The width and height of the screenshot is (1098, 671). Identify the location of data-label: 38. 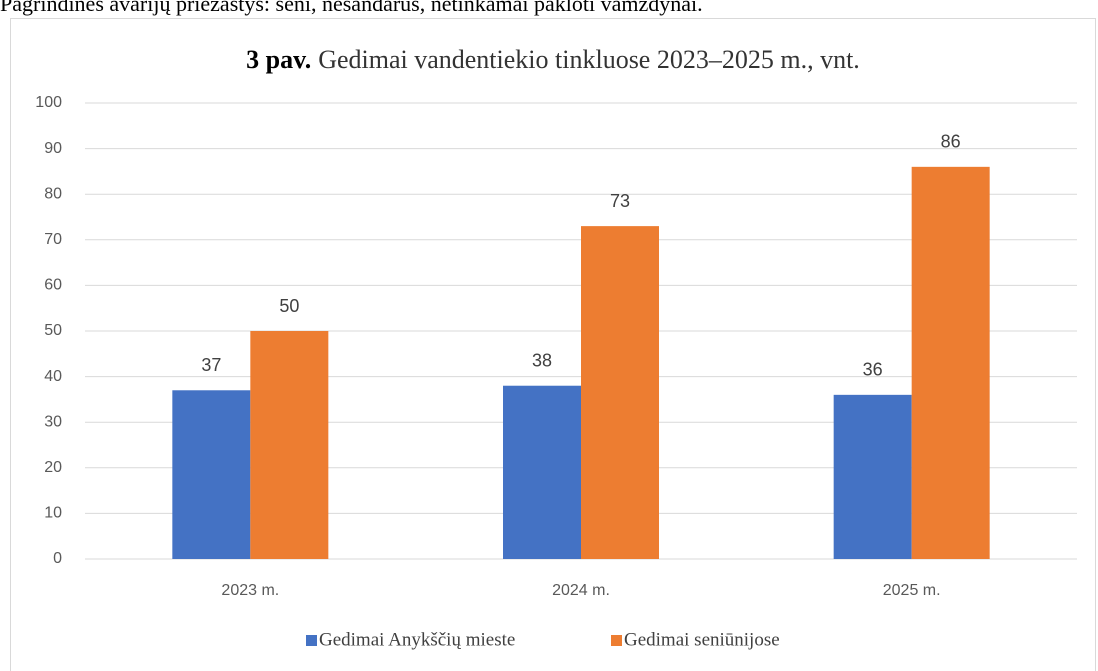
(542, 360).